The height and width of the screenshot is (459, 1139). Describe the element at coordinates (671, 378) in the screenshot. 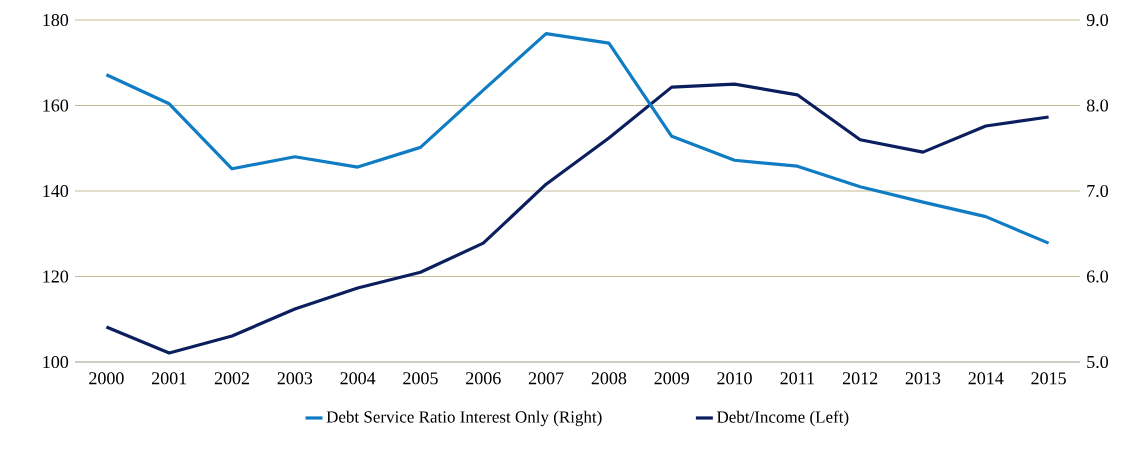

I see `x-tick-label: 2009` at that location.